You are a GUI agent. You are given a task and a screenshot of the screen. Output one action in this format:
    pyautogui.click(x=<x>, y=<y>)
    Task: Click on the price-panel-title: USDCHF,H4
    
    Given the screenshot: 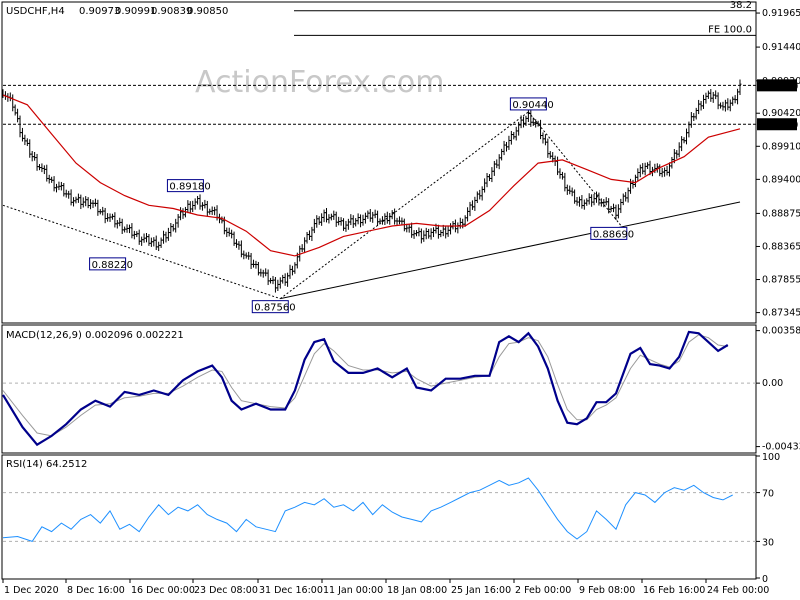 What is the action you would take?
    pyautogui.click(x=35, y=11)
    